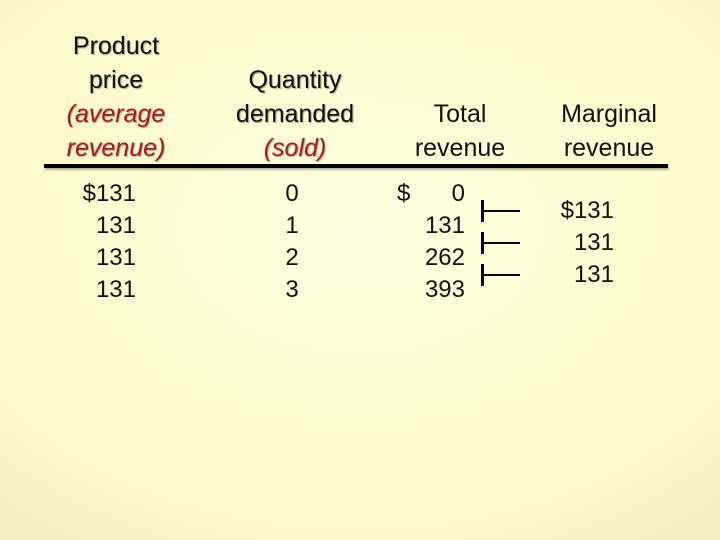  I want to click on quantity-cell: 1, so click(292, 225).